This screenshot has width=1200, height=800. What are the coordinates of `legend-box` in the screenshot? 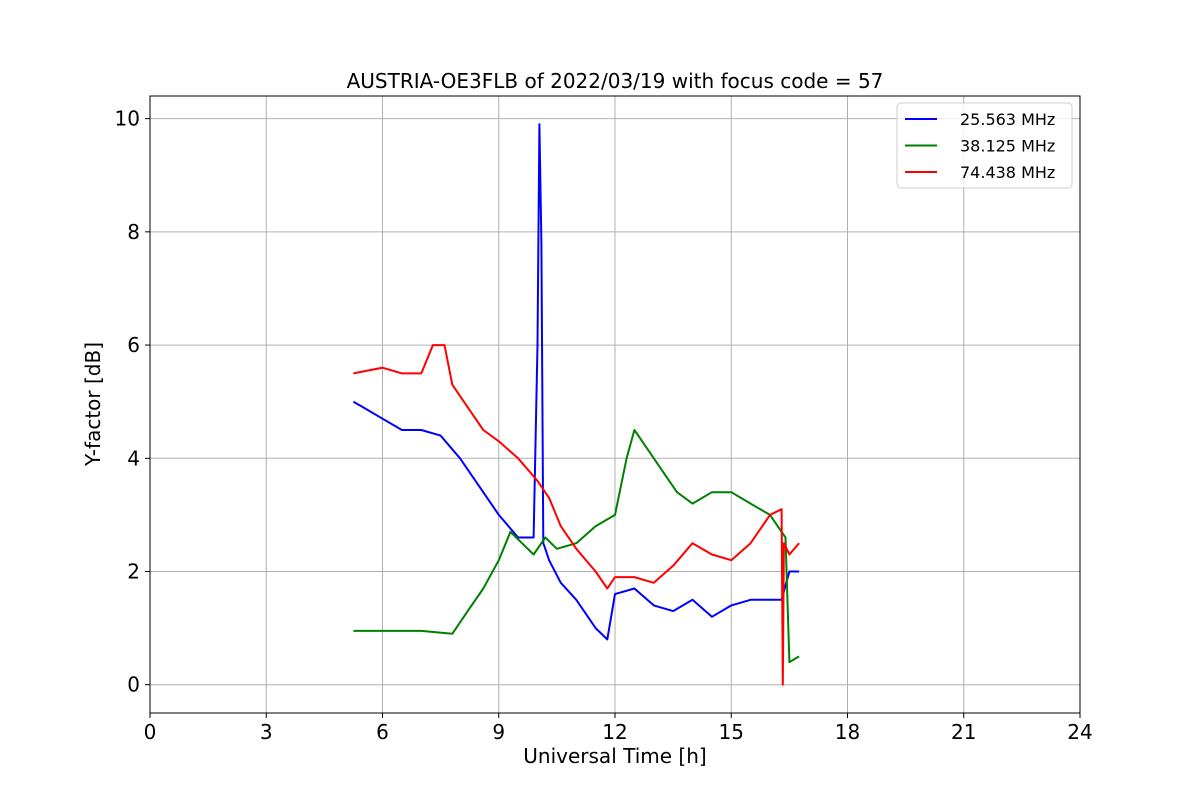 It's located at (984, 145).